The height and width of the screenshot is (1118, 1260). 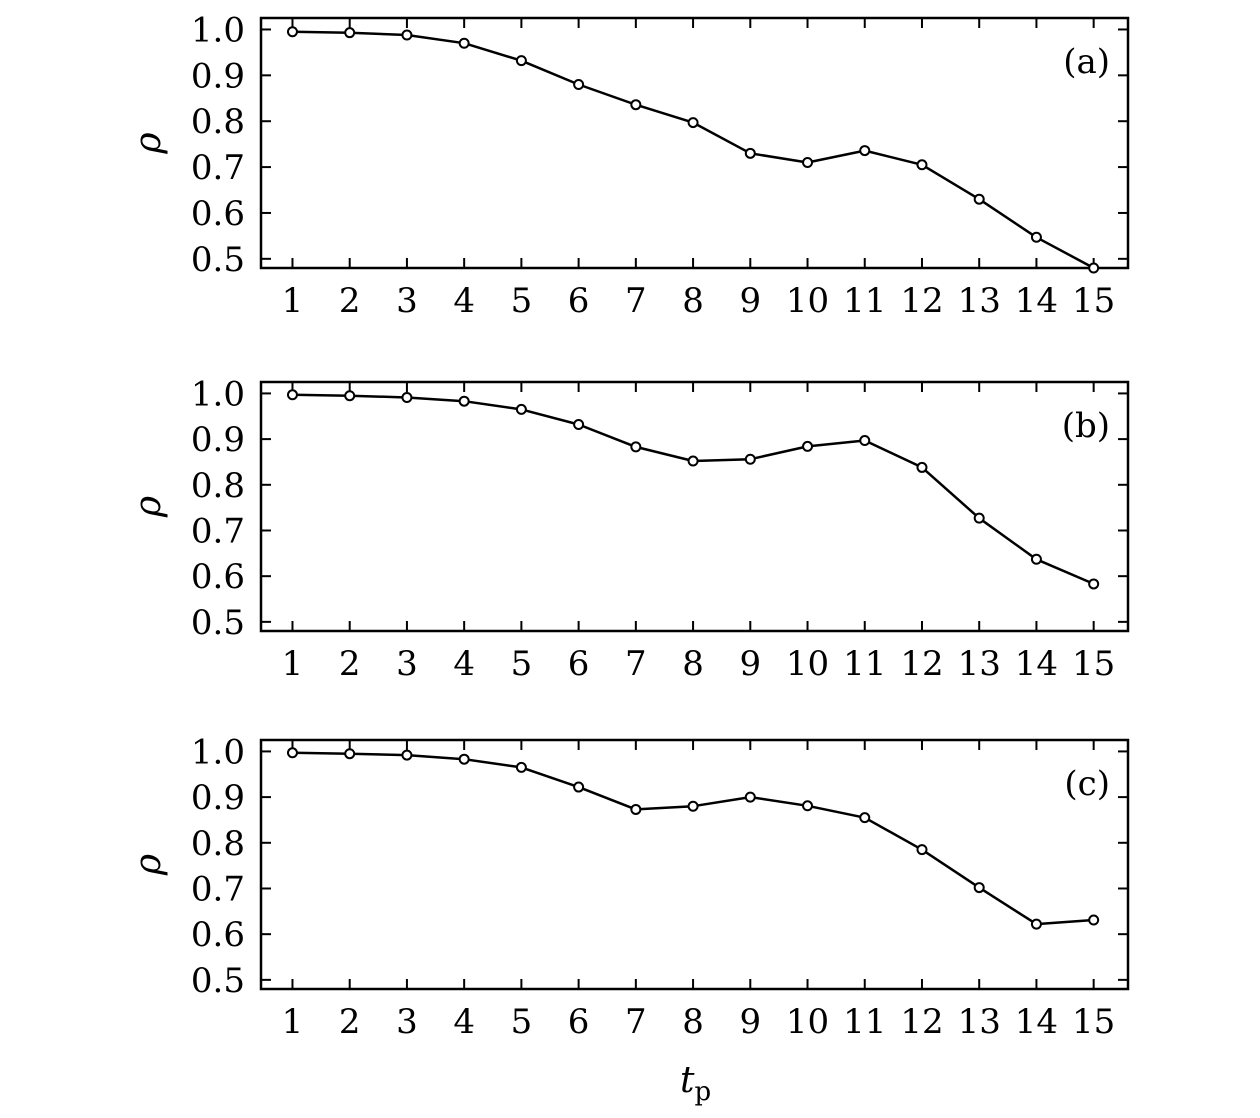 I want to click on y-tick-label: 0.7, so click(x=218, y=168).